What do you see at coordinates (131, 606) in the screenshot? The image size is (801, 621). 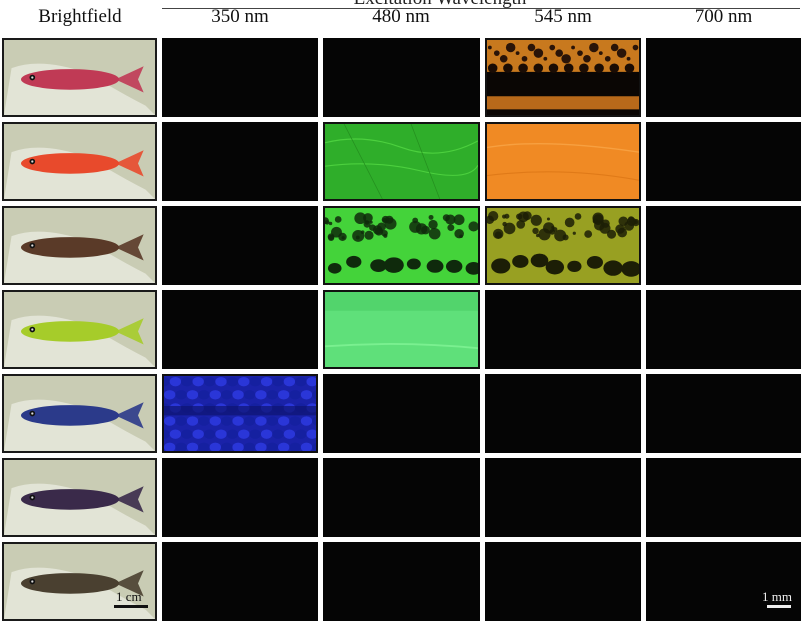 I see `scale-bar-cm` at bounding box center [131, 606].